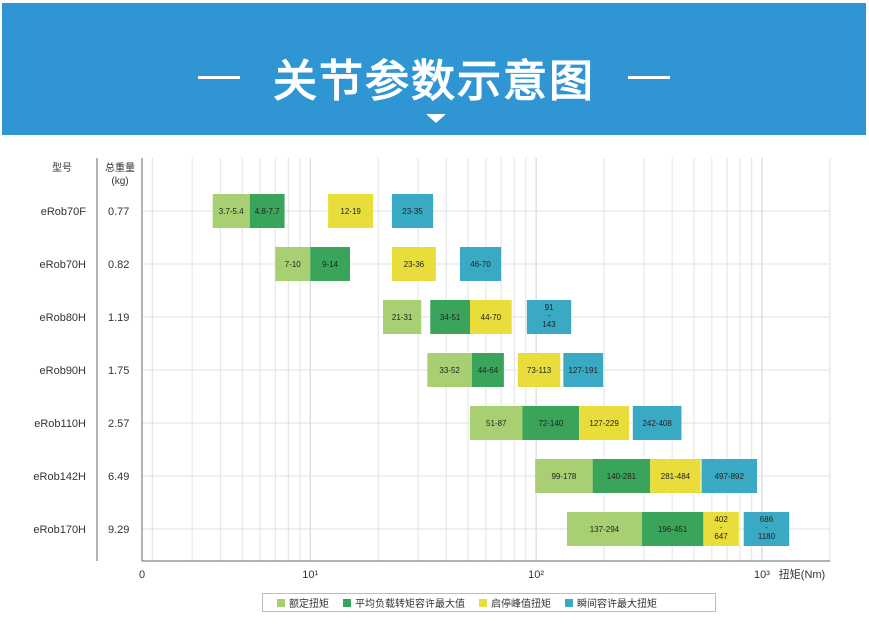 Image resolution: width=869 pixels, height=631 pixels. What do you see at coordinates (118, 530) in the screenshot?
I see `row-weight-label: 9.29` at bounding box center [118, 530].